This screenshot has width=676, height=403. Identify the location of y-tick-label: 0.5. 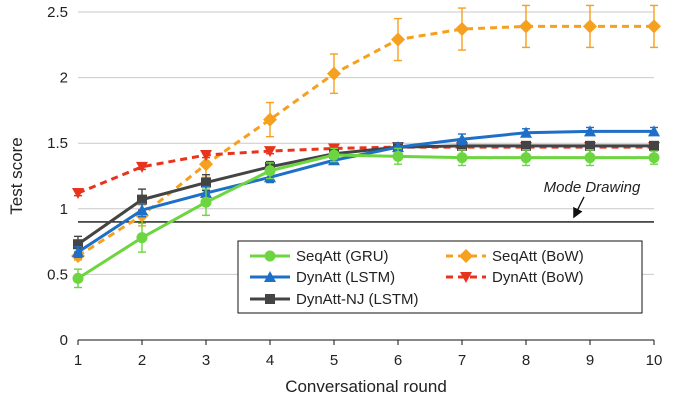
(57, 274).